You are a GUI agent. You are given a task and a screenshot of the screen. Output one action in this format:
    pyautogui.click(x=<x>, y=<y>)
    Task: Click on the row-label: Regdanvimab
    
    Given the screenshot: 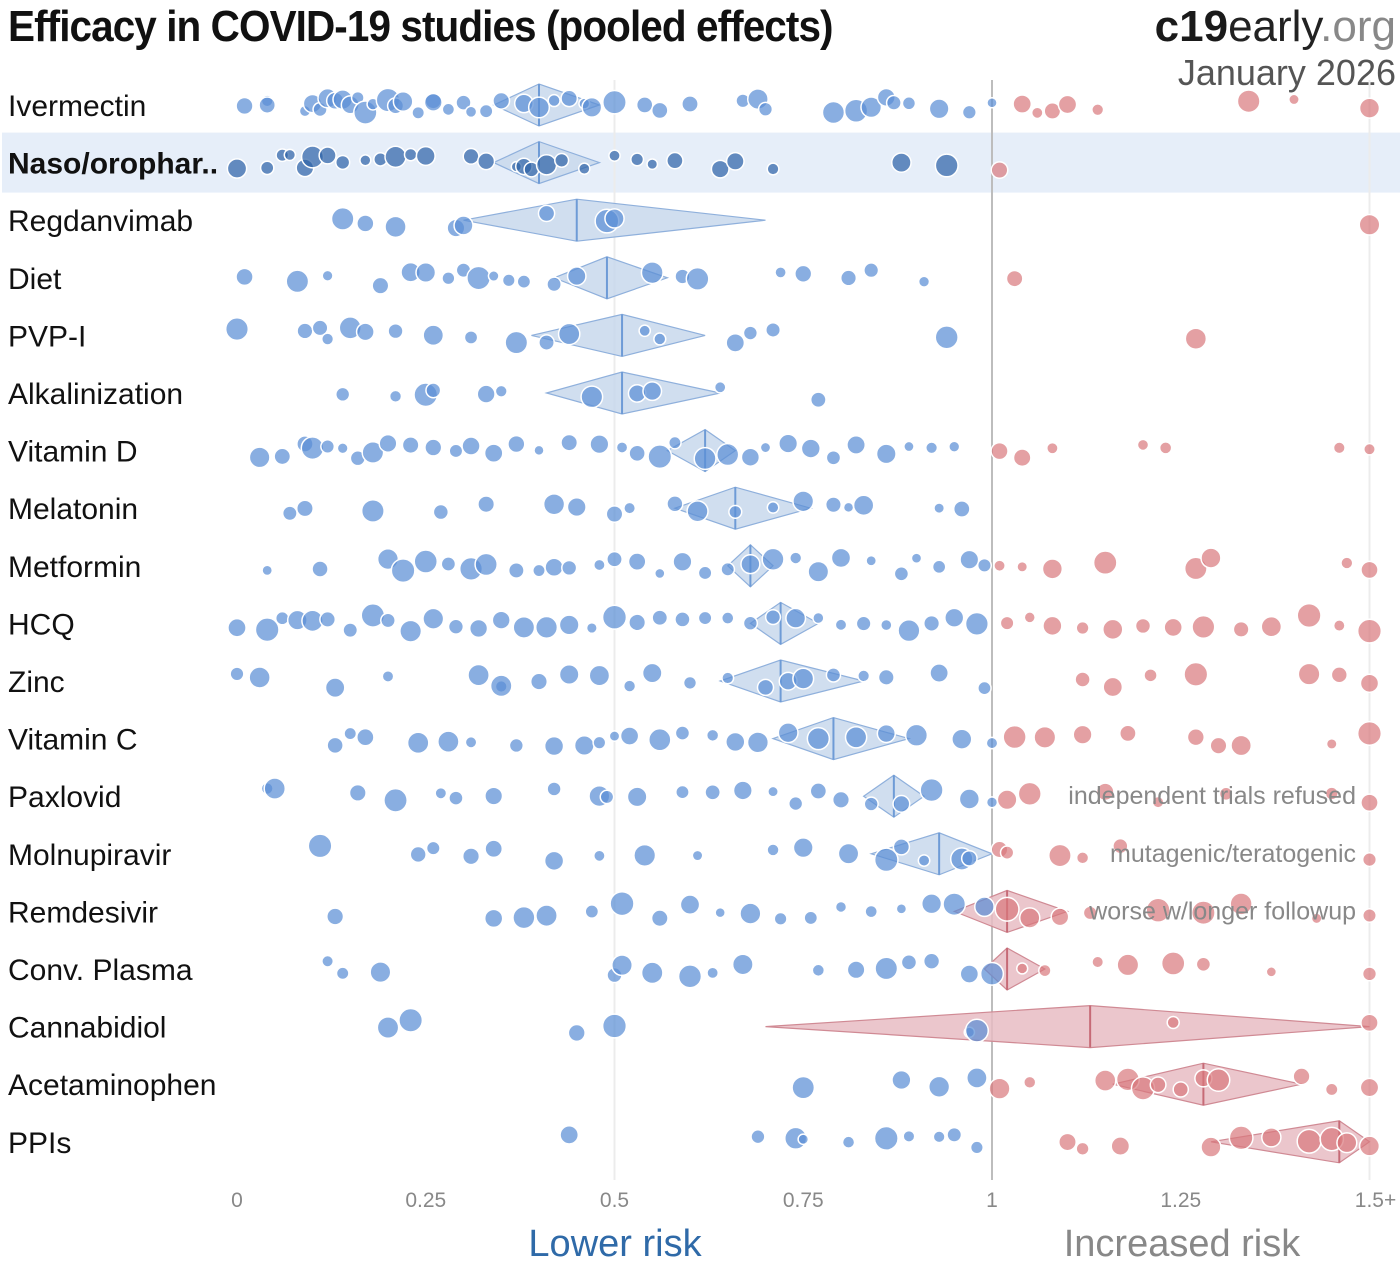 What is the action you would take?
    pyautogui.click(x=100, y=221)
    